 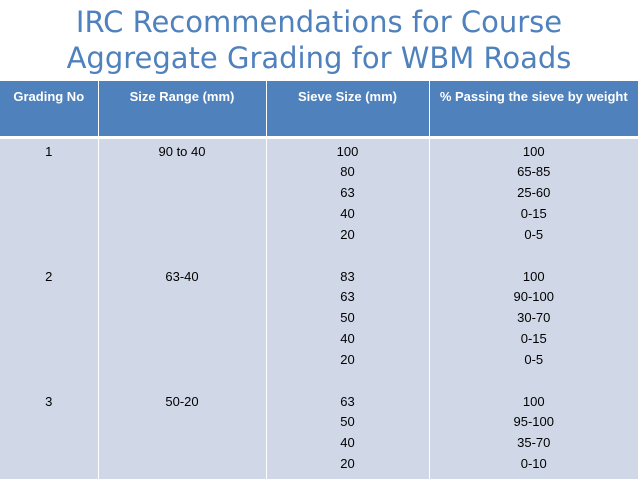 What do you see at coordinates (49, 110) in the screenshot?
I see `header-grading-no: Grading No` at bounding box center [49, 110].